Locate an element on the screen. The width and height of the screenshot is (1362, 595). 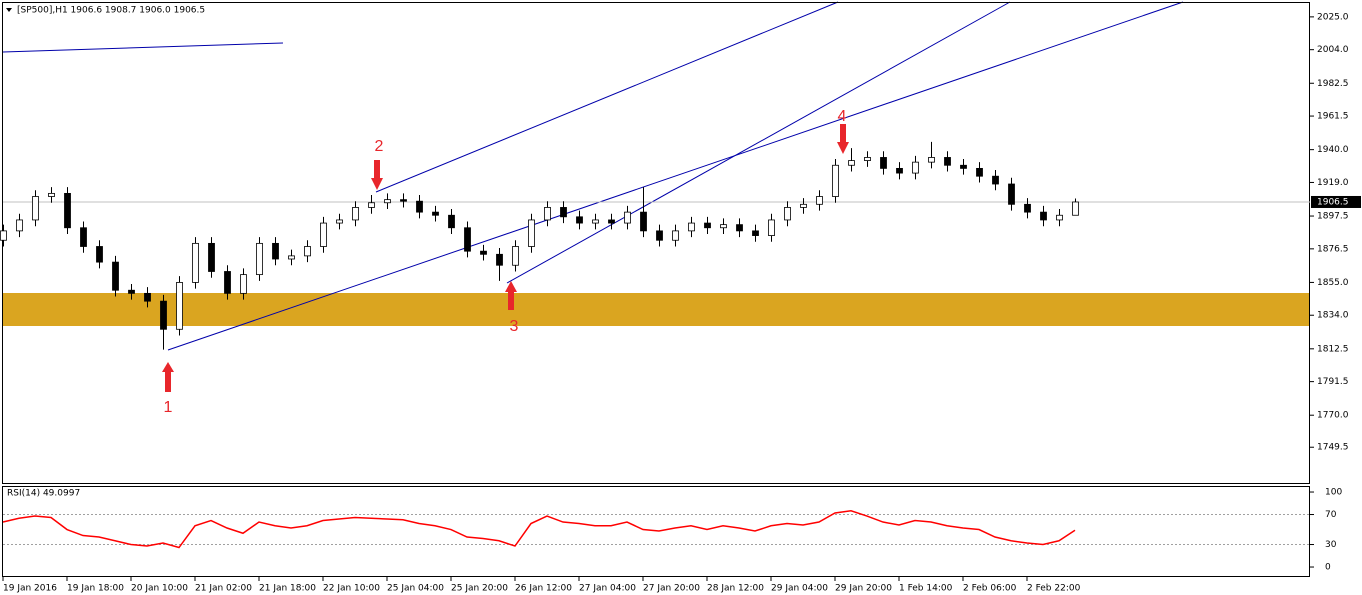
y-tick-label: 1812.5 is located at coordinates (1333, 349).